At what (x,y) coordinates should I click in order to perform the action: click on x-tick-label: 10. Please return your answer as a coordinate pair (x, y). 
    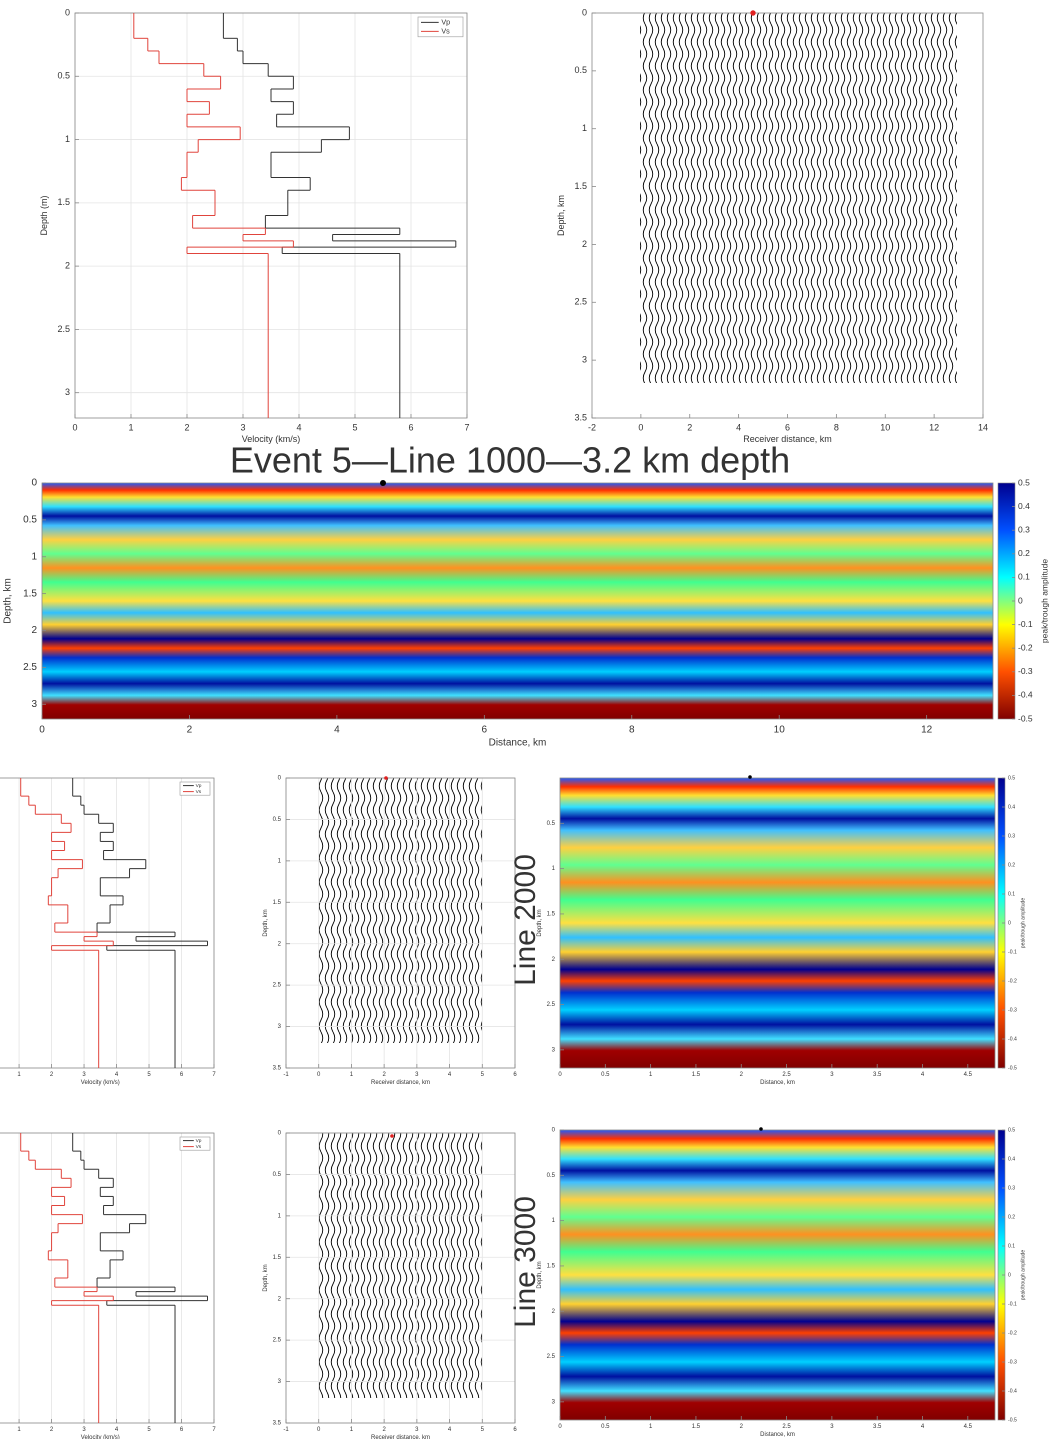
    Looking at the image, I should click on (780, 730).